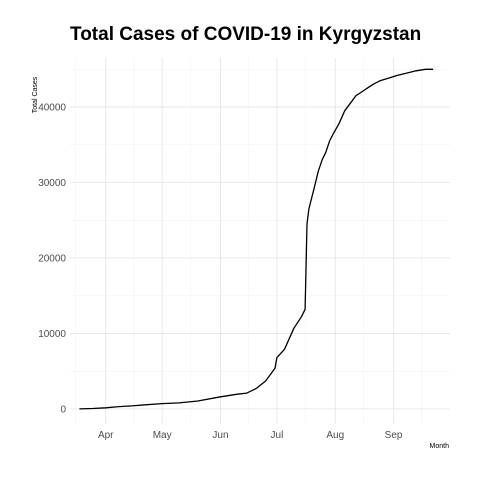 The width and height of the screenshot is (480, 480). Describe the element at coordinates (394, 435) in the screenshot. I see `x-tick-label: Sep` at that location.